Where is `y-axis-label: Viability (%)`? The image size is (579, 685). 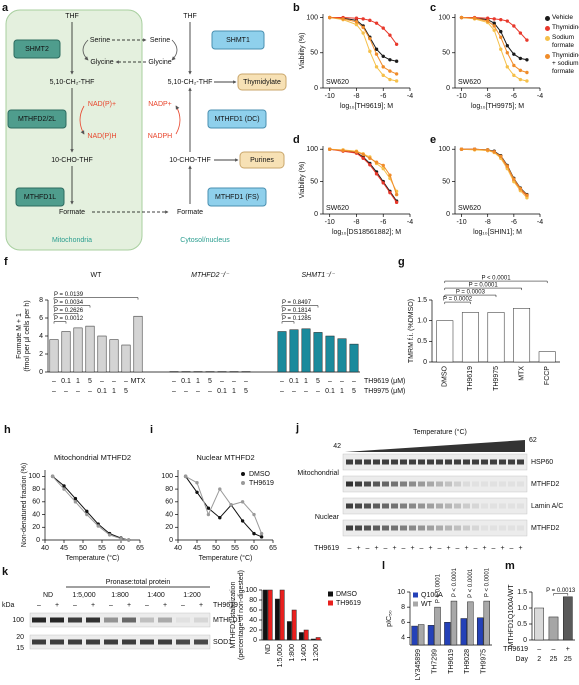
y-axis-label: Viability (%) is located at coordinates (302, 51).